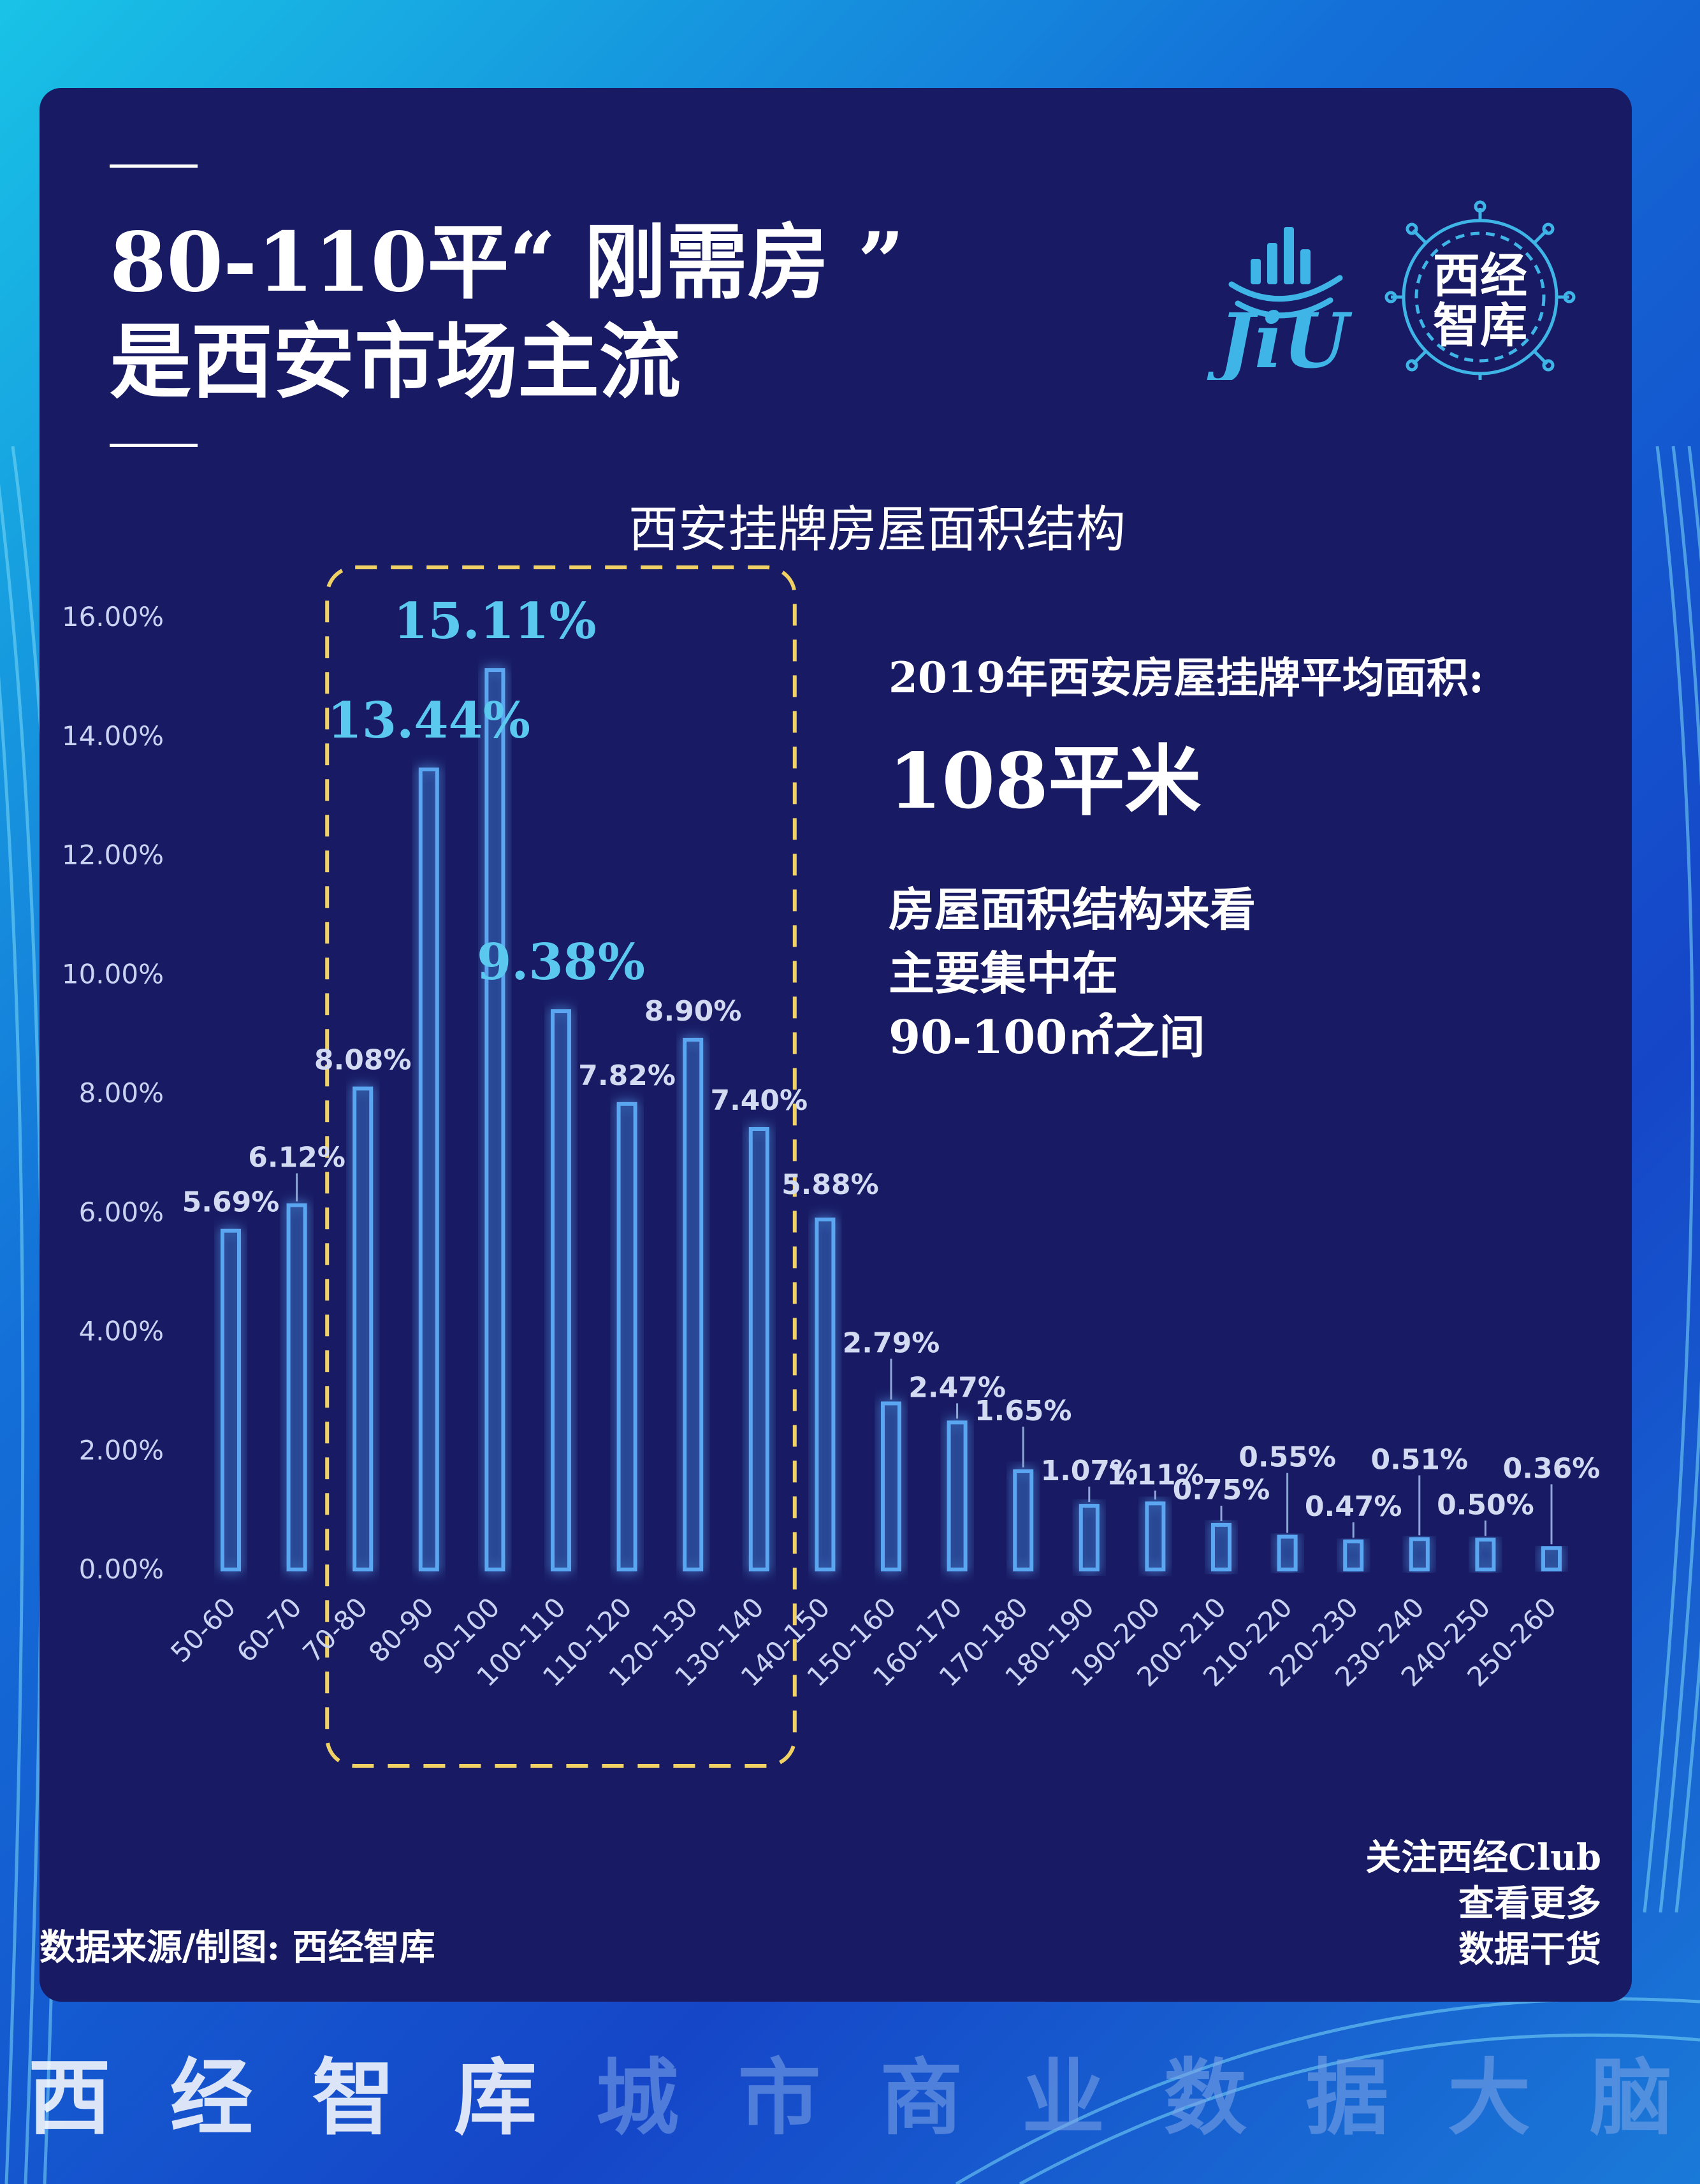 Image resolution: width=1700 pixels, height=2184 pixels. I want to click on y-tick-label: 10.00%, so click(113, 973).